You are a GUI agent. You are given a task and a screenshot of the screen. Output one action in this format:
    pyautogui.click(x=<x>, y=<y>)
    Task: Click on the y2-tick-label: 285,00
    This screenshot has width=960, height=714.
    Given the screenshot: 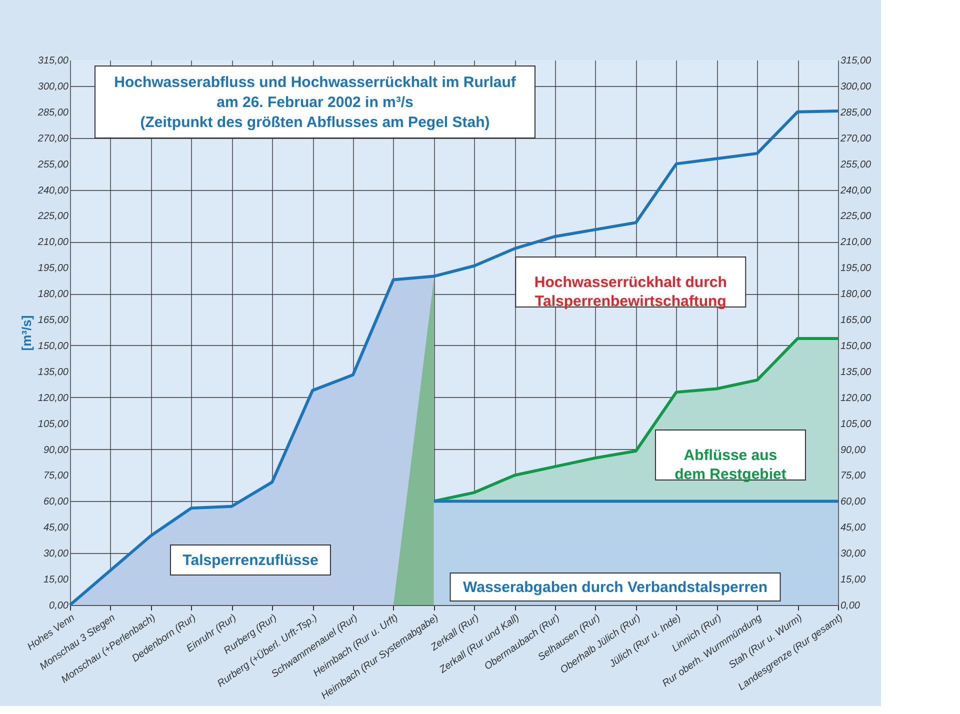 What is the action you would take?
    pyautogui.click(x=856, y=112)
    